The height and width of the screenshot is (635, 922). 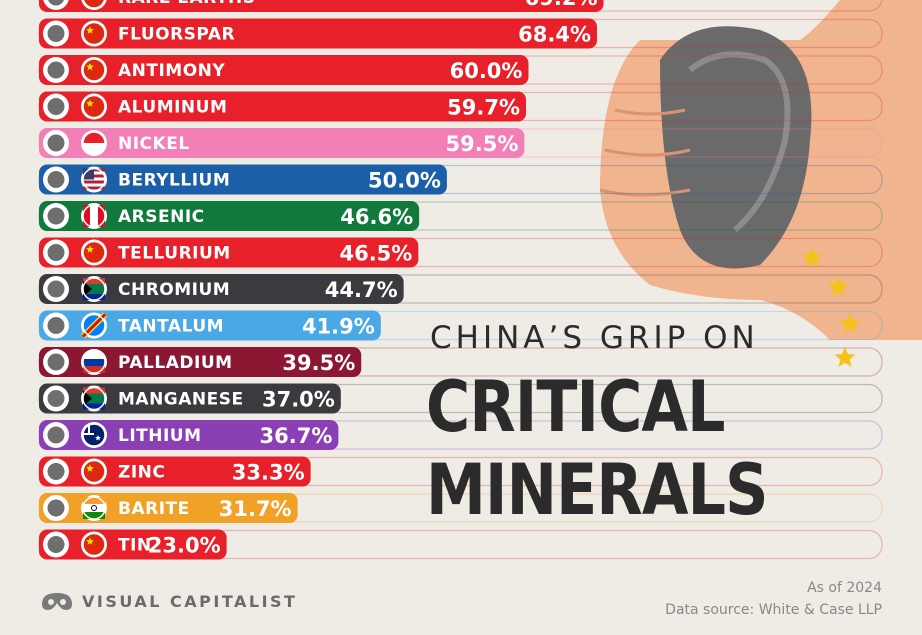 I want to click on brand: VISUAL CAPITALIST, so click(x=168, y=601).